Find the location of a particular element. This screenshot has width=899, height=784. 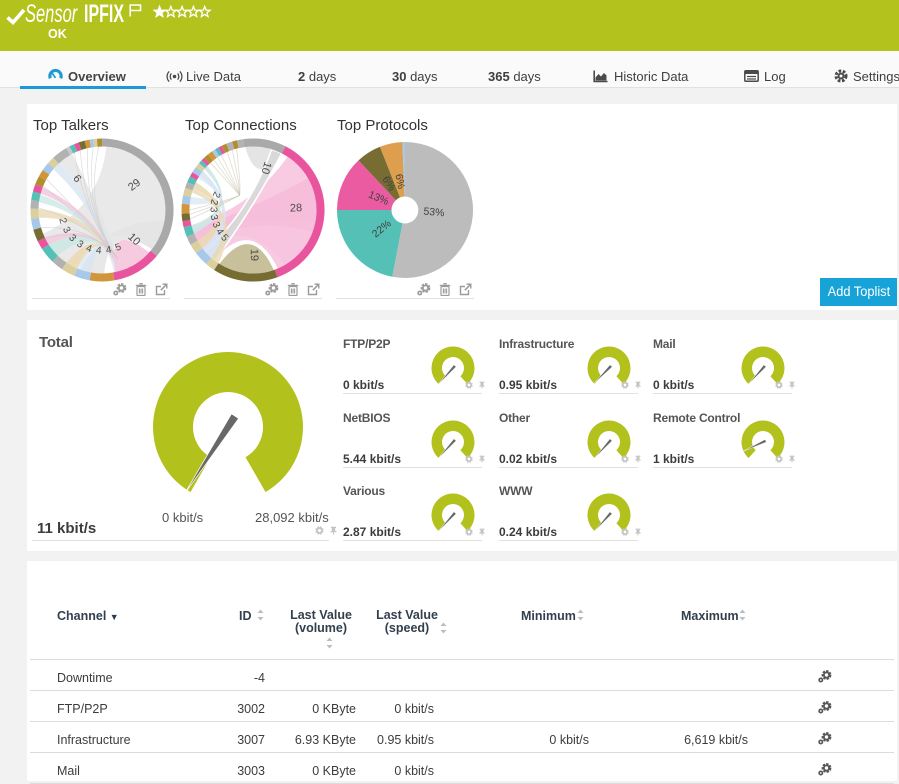

svg-text: 19 is located at coordinates (254, 255).